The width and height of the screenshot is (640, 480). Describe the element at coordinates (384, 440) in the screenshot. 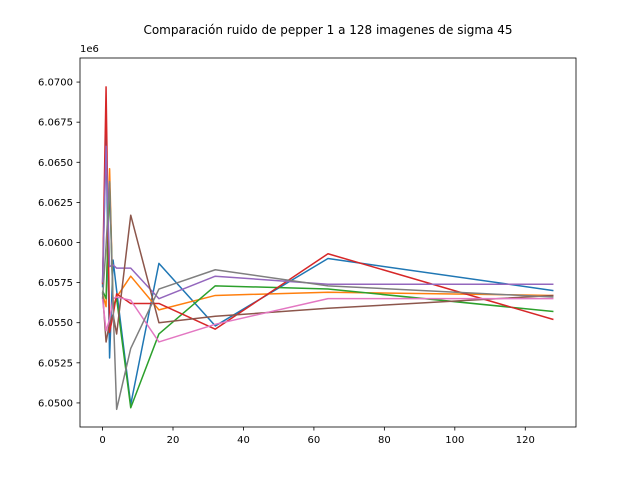

I see `x-tick-label: 80` at that location.